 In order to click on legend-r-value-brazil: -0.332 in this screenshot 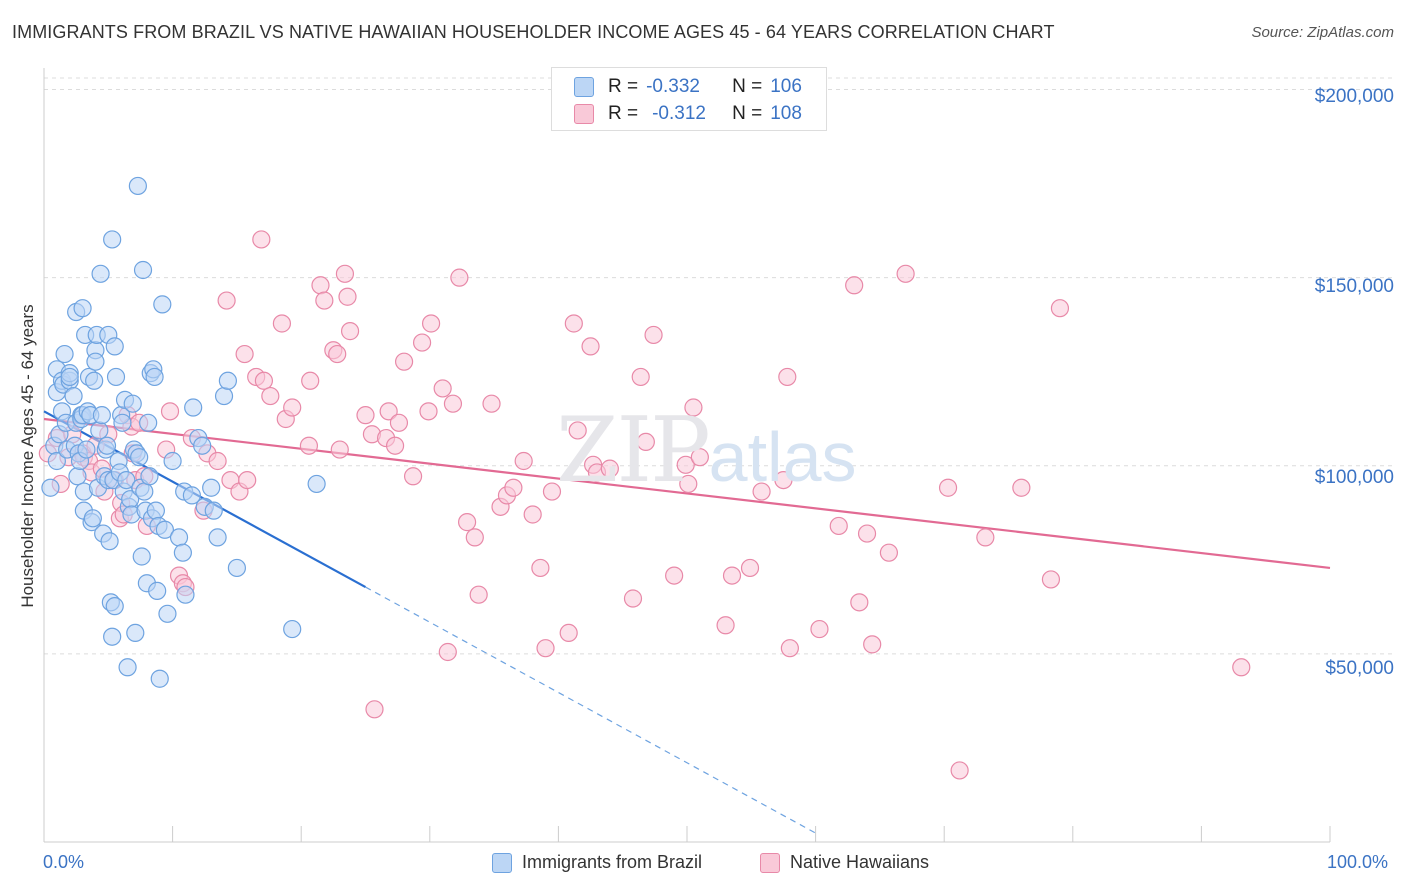, I will do `click(673, 86)`.